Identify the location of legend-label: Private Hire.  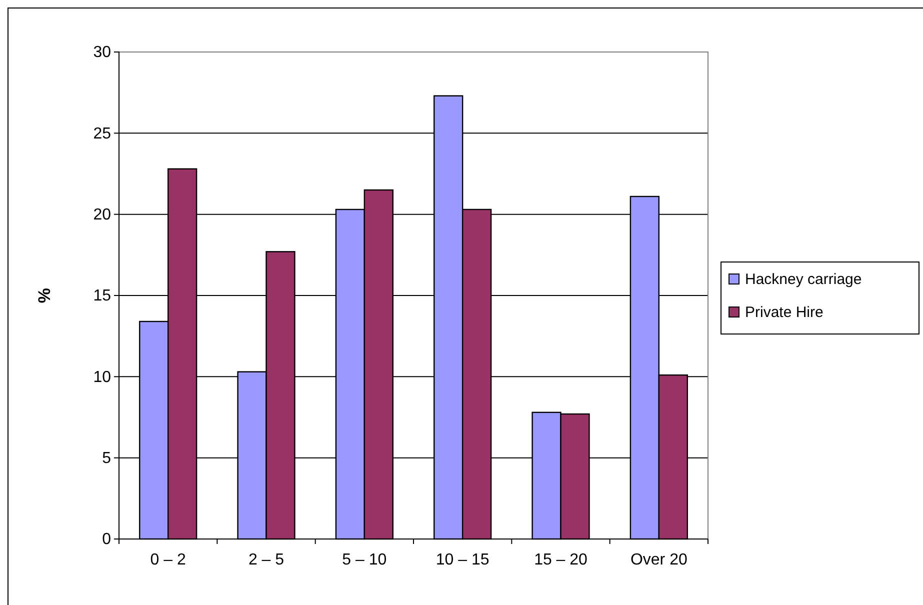
(784, 312).